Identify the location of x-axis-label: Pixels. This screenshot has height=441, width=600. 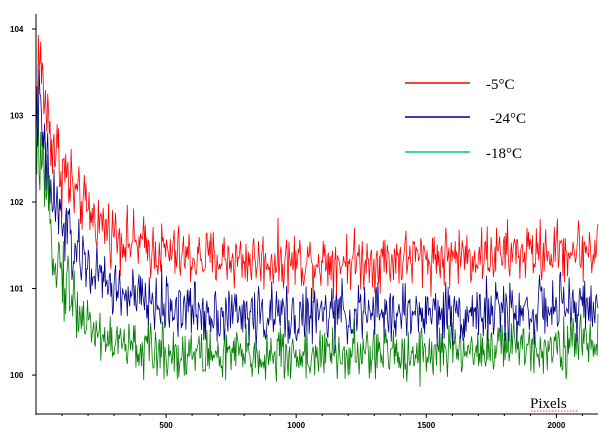
(548, 404).